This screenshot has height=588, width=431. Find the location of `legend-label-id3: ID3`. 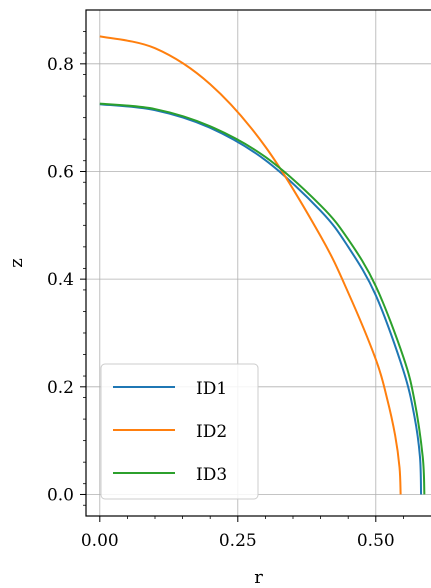

legend-label-id3: ID3 is located at coordinates (211, 475).